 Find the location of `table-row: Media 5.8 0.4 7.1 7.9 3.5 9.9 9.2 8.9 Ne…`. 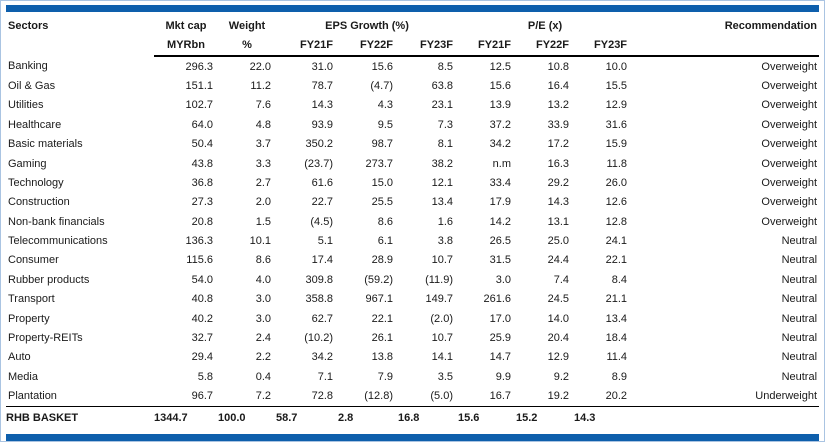

table-row: Media 5.8 0.4 7.1 7.9 3.5 9.9 9.2 8.9 Ne… is located at coordinates (412, 376).